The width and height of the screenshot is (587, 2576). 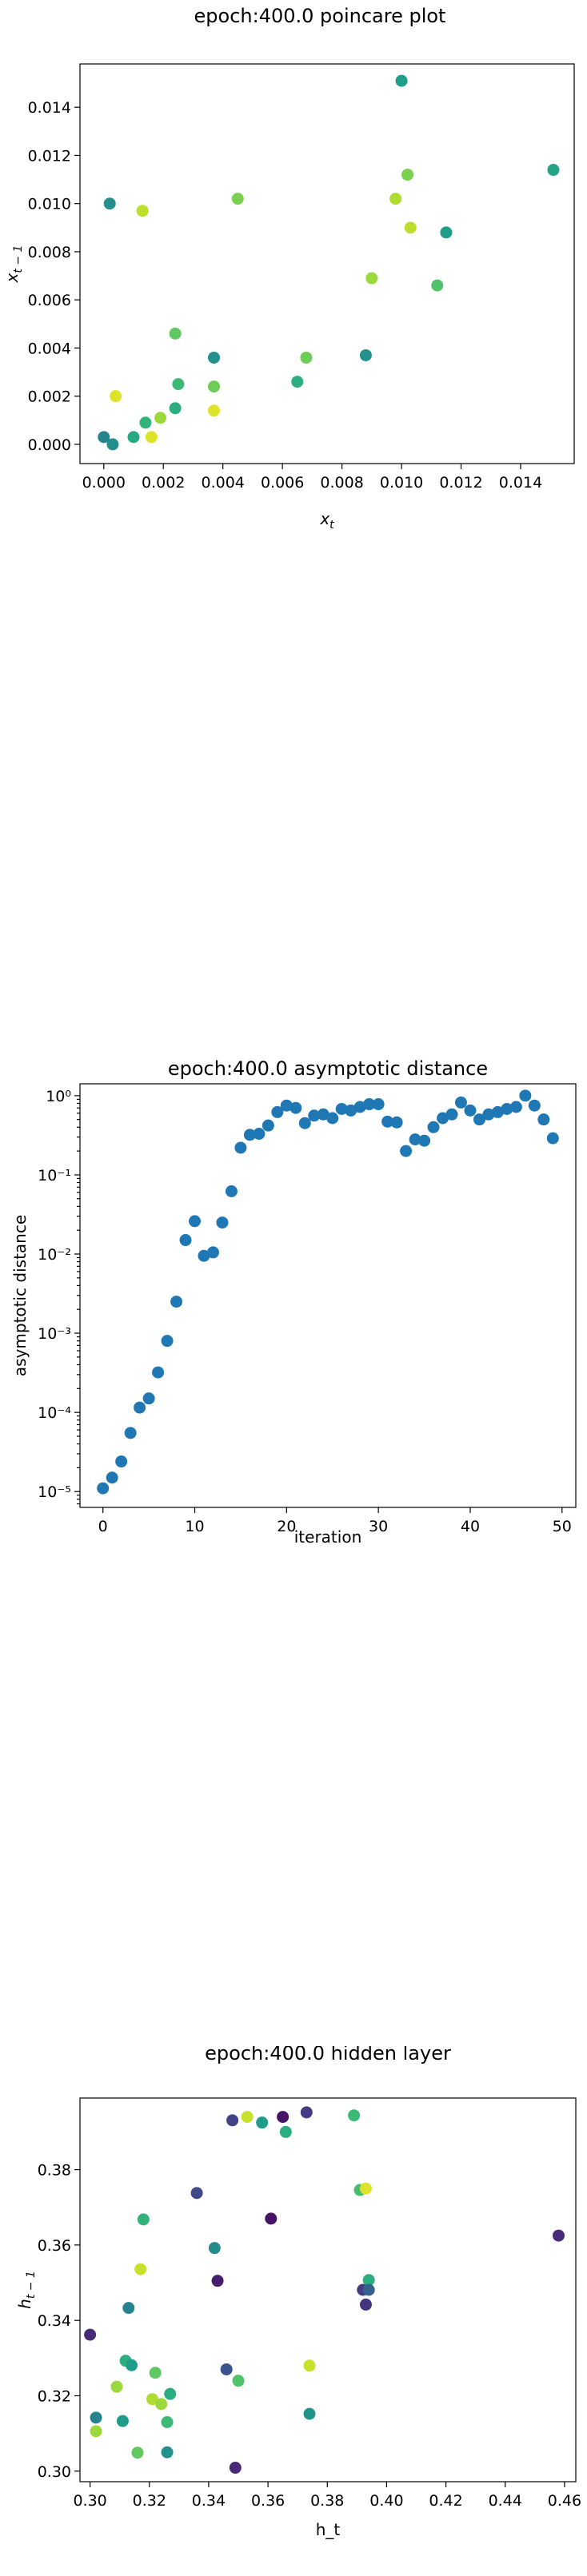 What do you see at coordinates (268, 2501) in the screenshot?
I see `x-tick-label: 0.36` at bounding box center [268, 2501].